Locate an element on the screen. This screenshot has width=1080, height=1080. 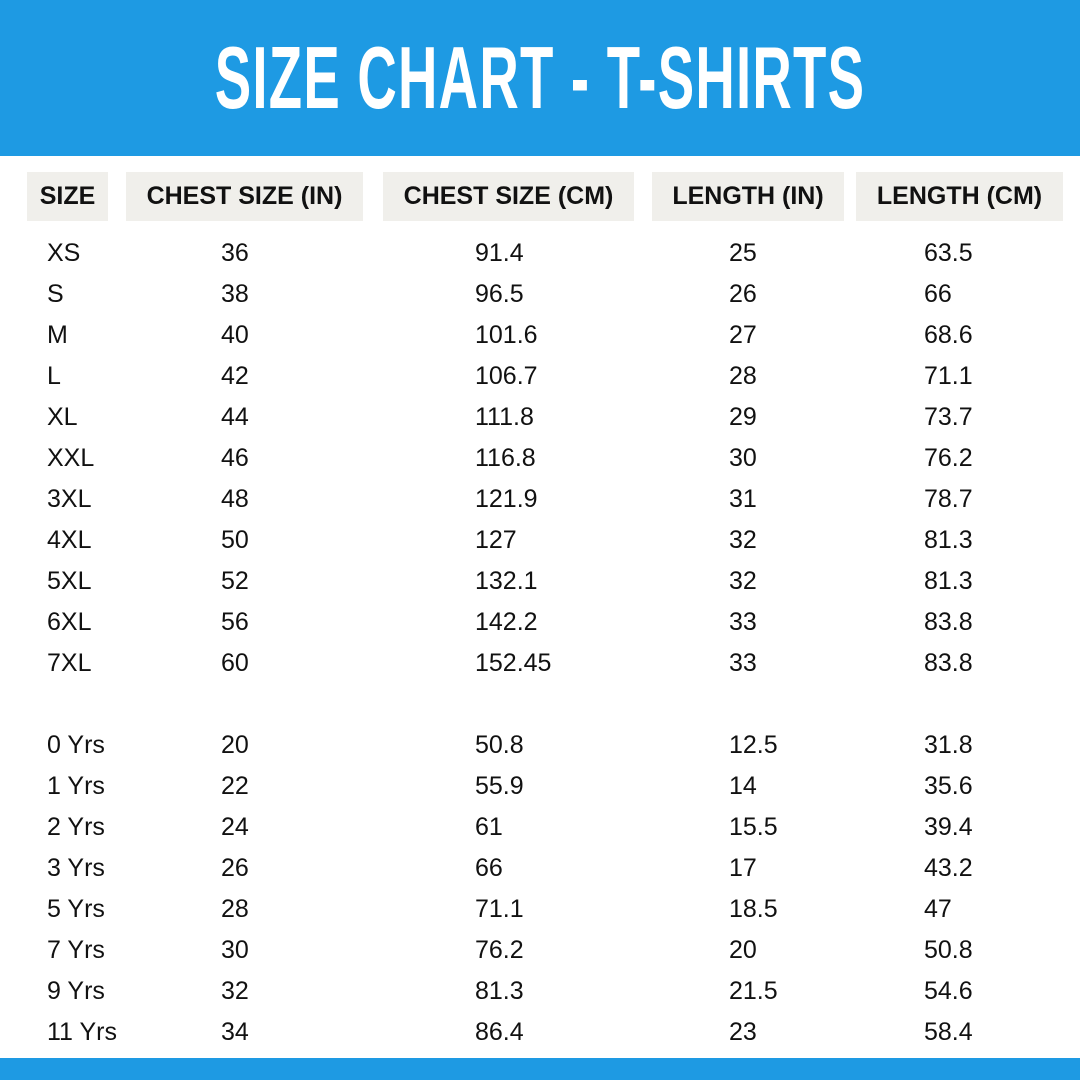
cell-size: 2 Yrs is located at coordinates (76, 827).